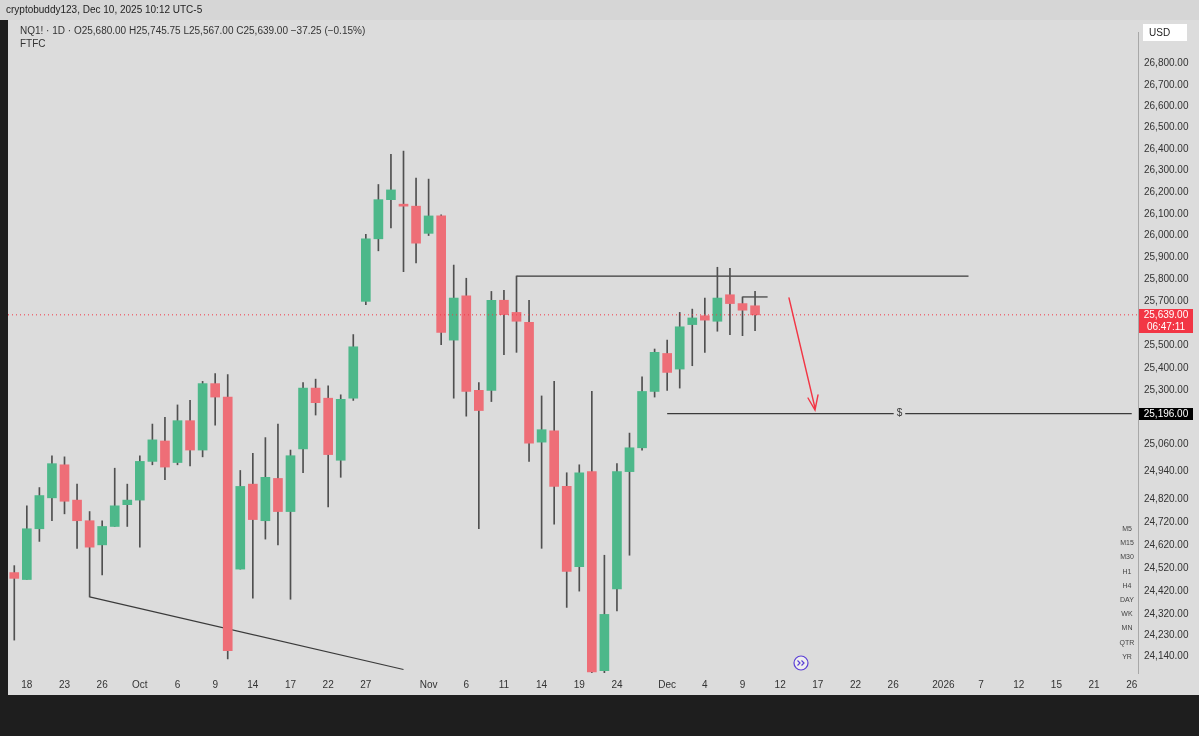 The image size is (1199, 736). Describe the element at coordinates (1166, 614) in the screenshot. I see `y-tick-label: 24,320.00` at that location.